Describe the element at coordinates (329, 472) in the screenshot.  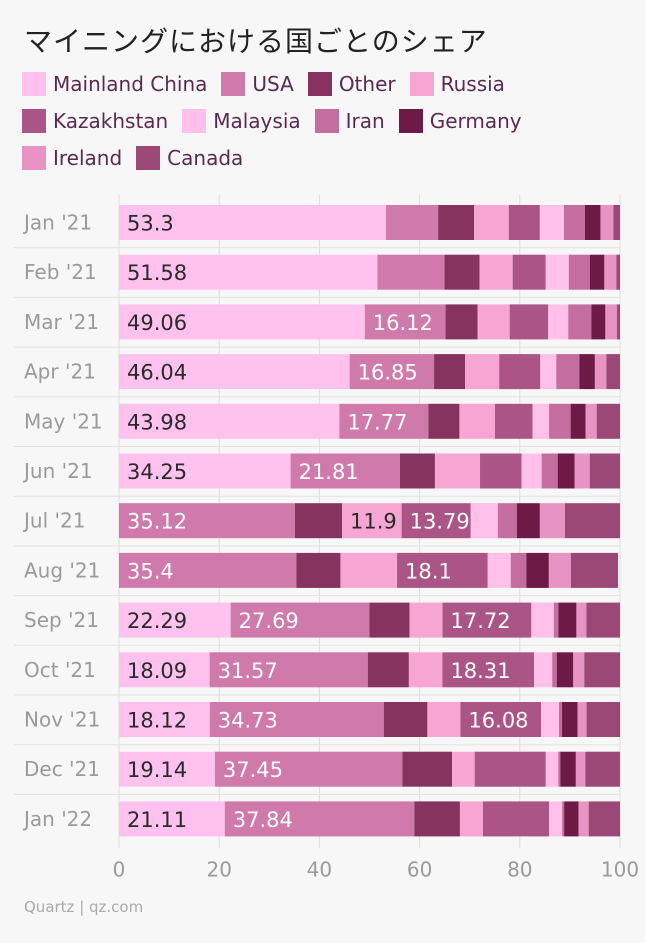
I see `data-label: 21.81` at that location.